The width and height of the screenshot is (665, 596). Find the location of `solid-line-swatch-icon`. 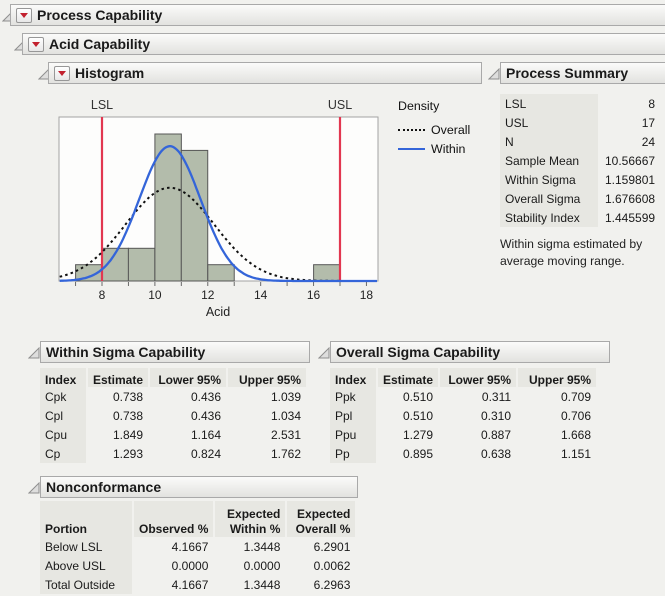

solid-line-swatch-icon is located at coordinates (411, 148).